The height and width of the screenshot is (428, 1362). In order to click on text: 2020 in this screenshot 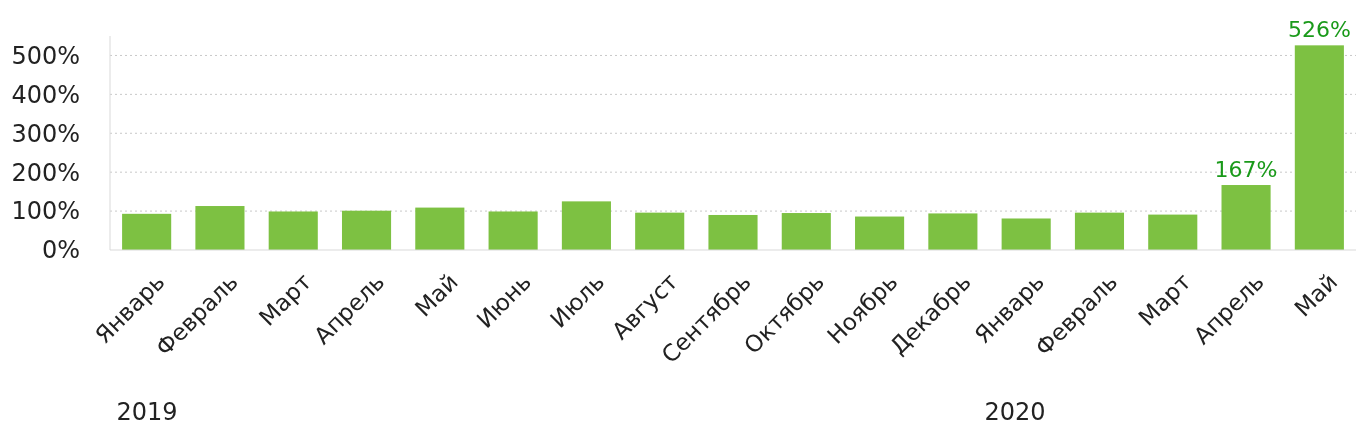, I will do `click(1015, 412)`.